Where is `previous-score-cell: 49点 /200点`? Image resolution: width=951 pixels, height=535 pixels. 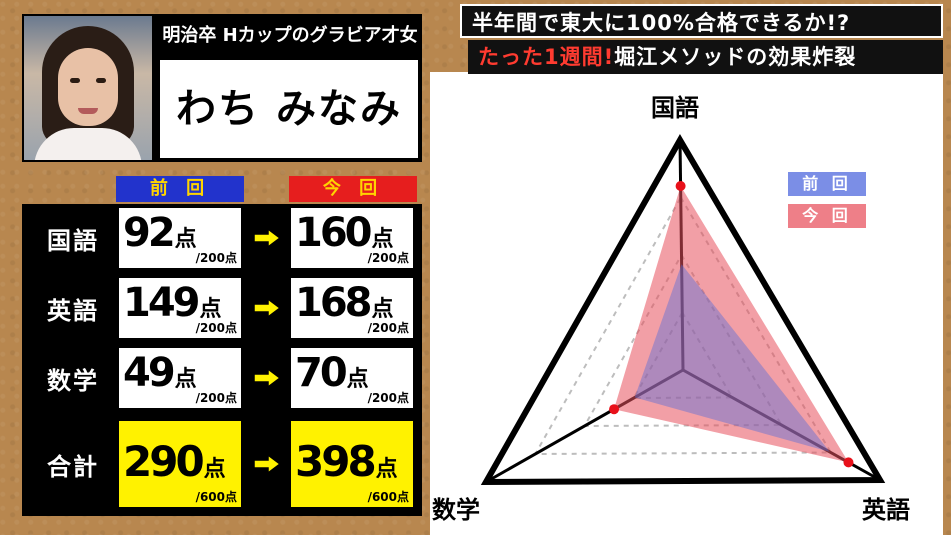 previous-score-cell: 49点 /200点 is located at coordinates (180, 378).